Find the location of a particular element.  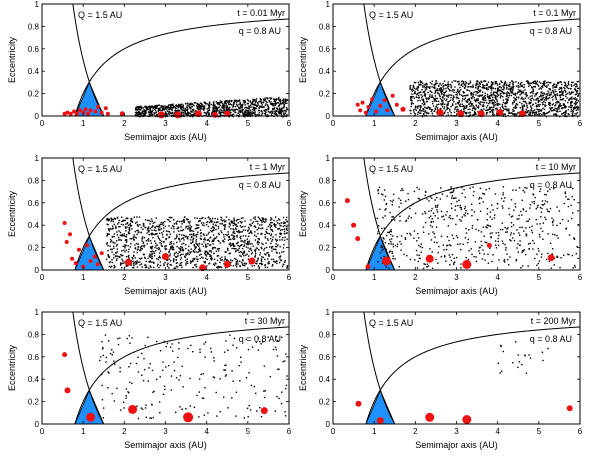

y-tick-label: 1 is located at coordinates (37, 4).